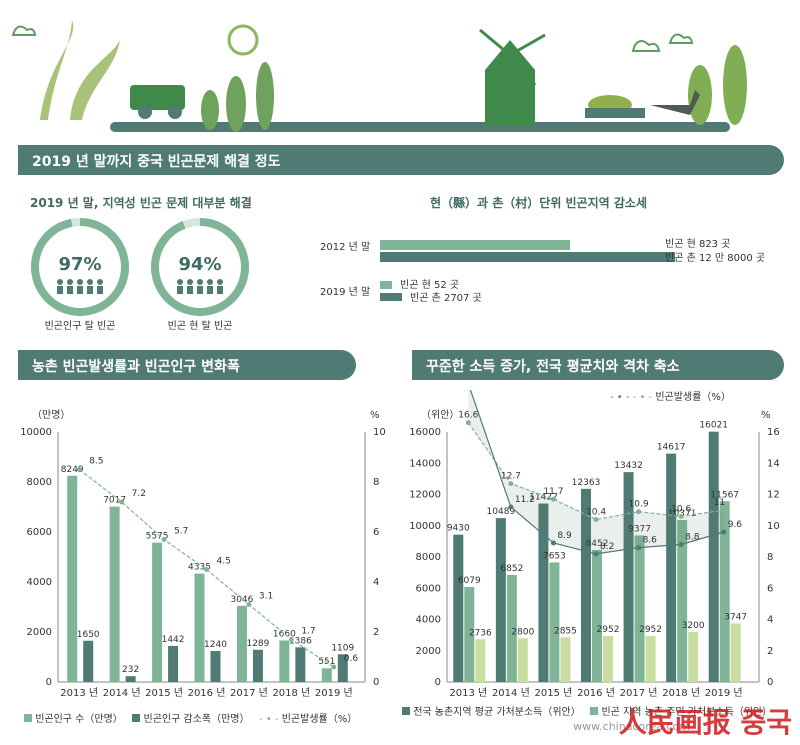  Describe the element at coordinates (693, 626) in the screenshot. I see `right-bar-label-2: 3200` at that location.